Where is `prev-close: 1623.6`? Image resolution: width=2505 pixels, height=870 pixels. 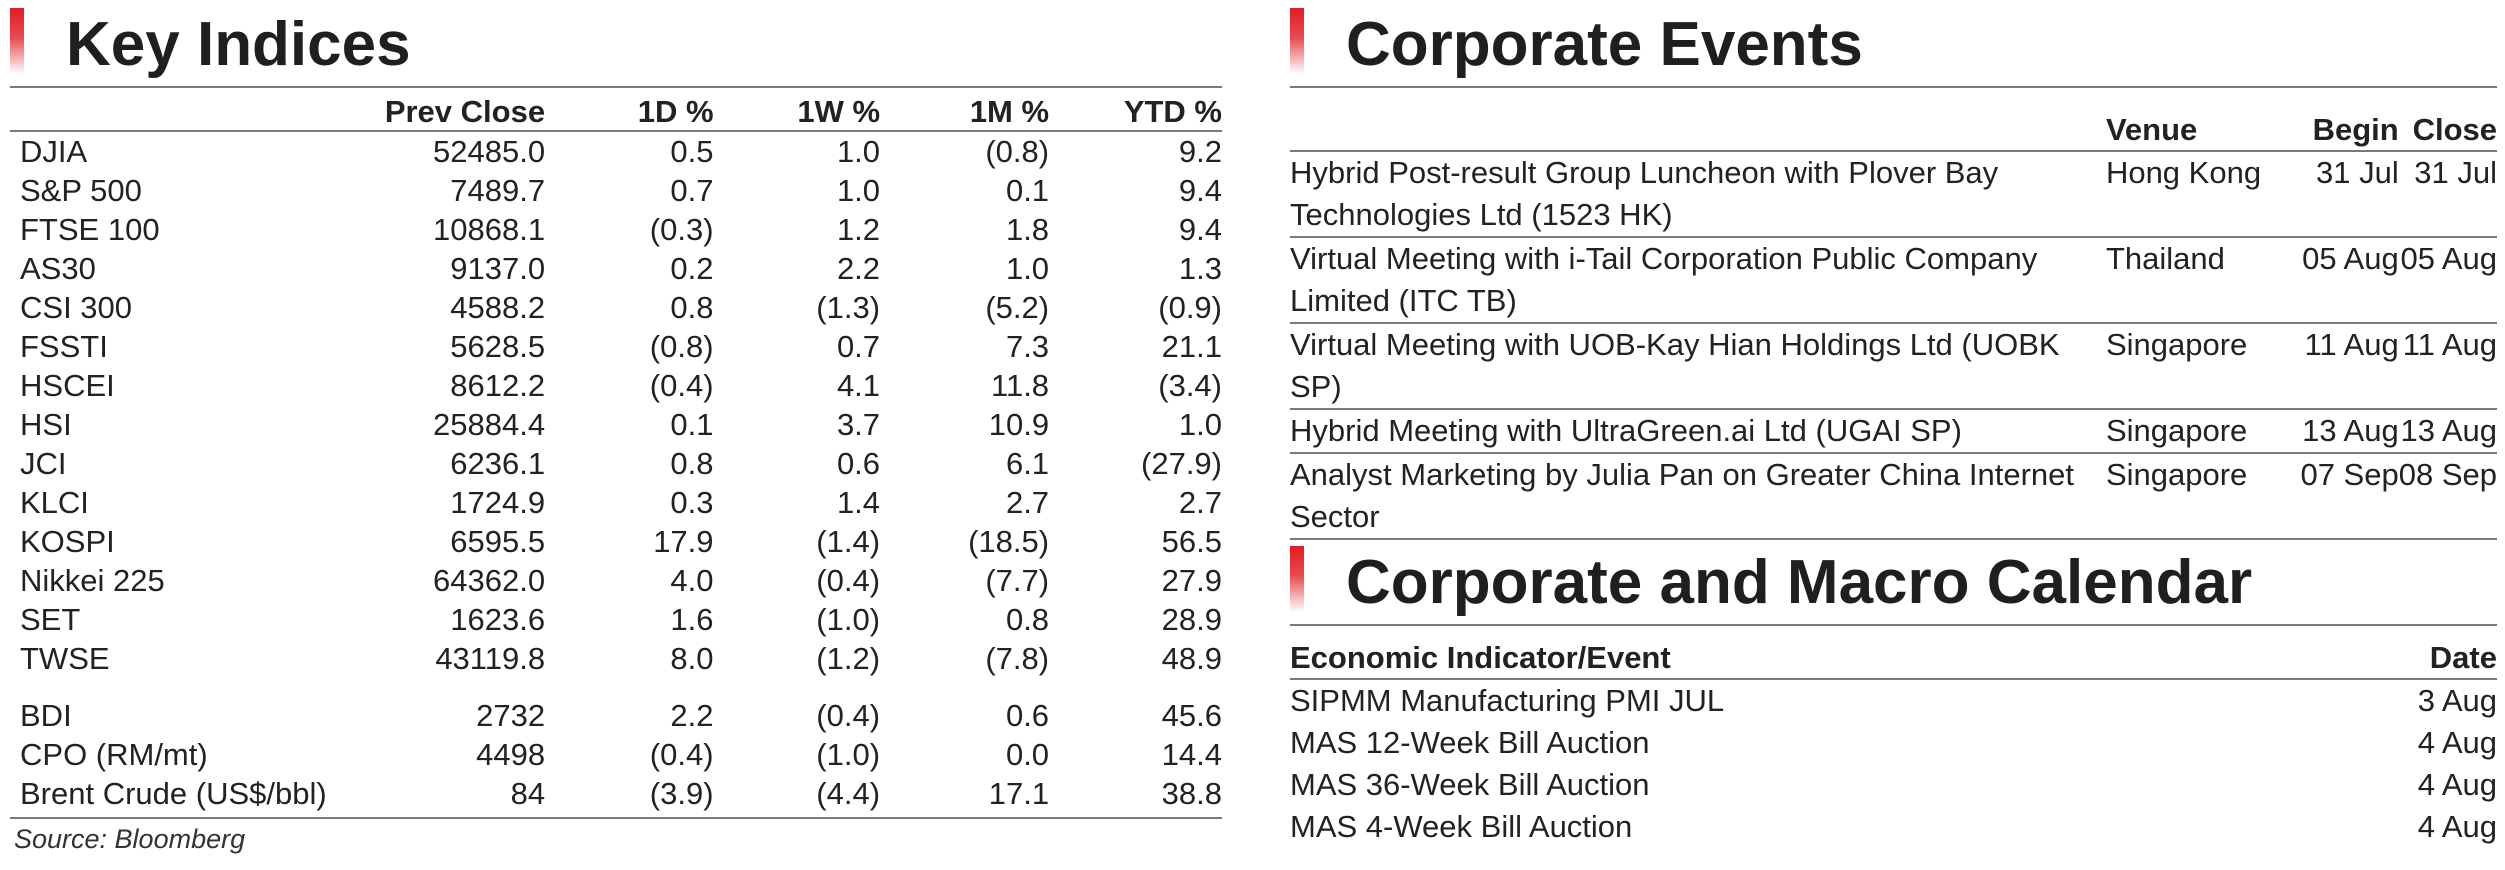
prev-close: 1623.6 is located at coordinates (498, 619).